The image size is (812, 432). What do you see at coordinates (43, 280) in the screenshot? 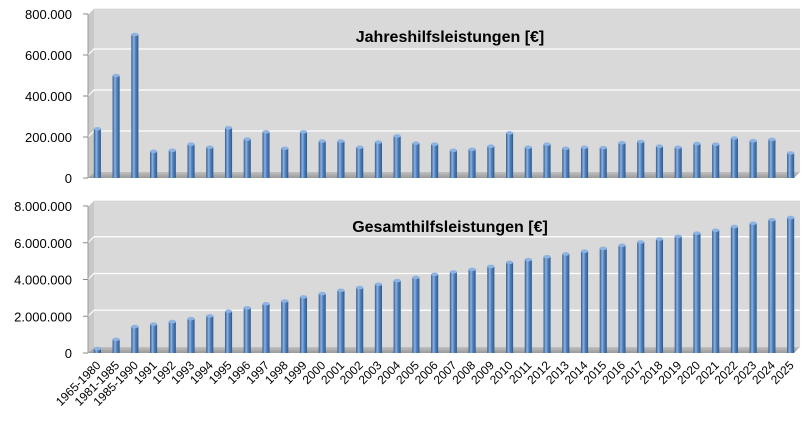
I see `y-tick-label: 4.000.000` at bounding box center [43, 280].